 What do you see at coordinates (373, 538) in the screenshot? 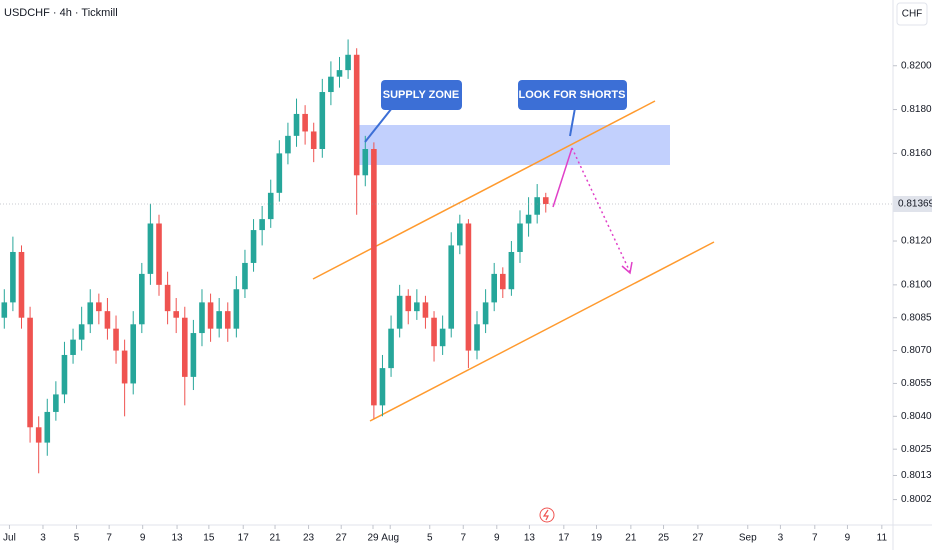
I see `x-tick-label: 29` at bounding box center [373, 538].